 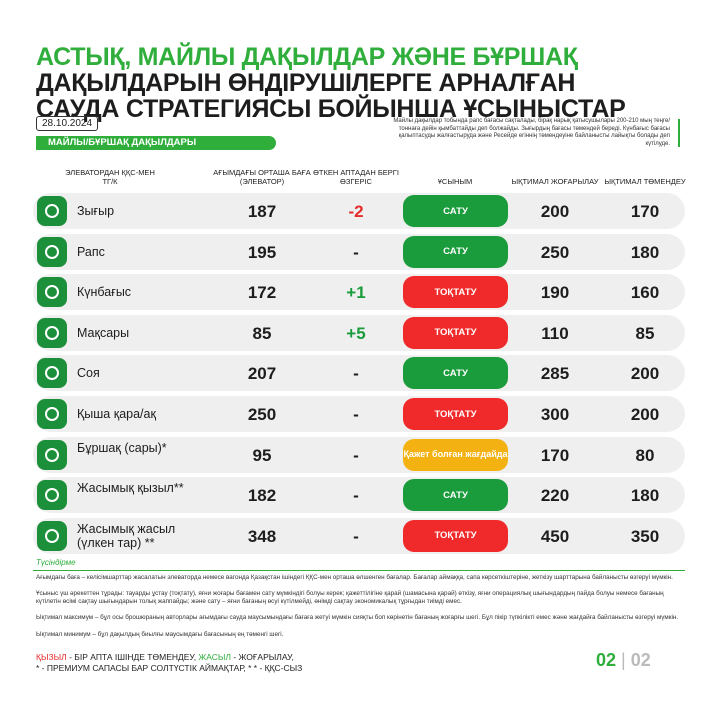 I want to click on price: 250, so click(x=262, y=414).